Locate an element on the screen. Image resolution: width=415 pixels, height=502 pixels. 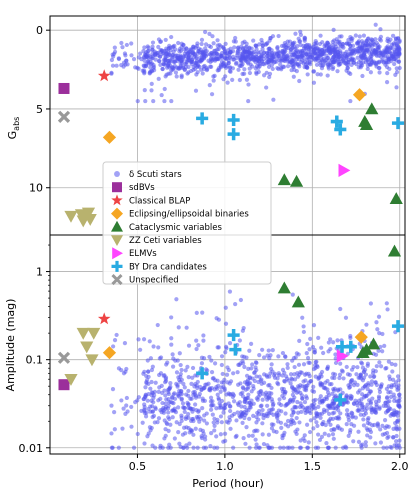
bottom-point-plus is located at coordinates (340, 399).